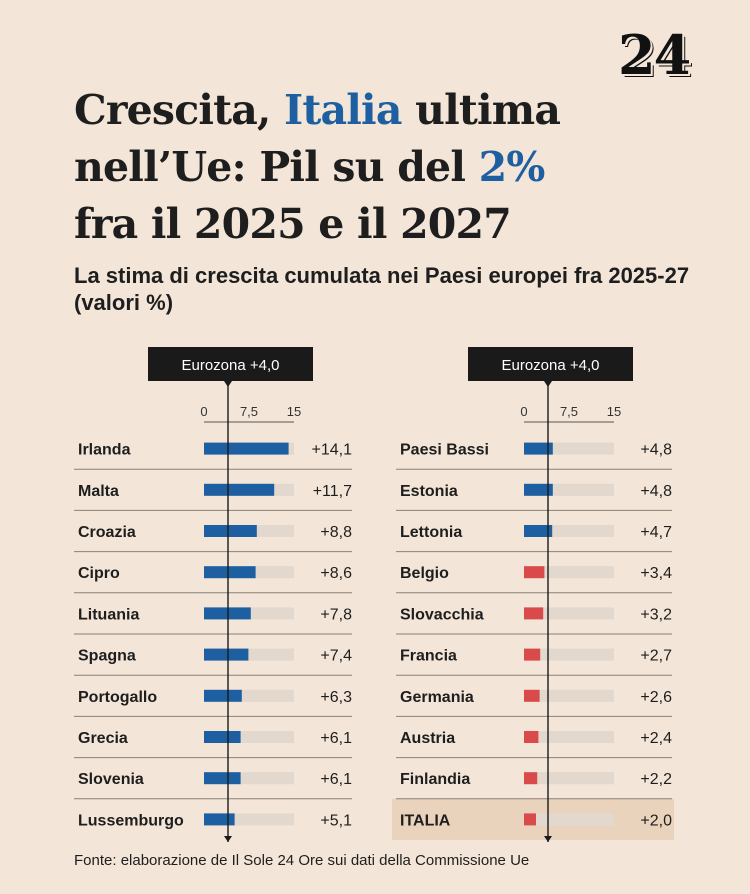 This screenshot has height=894, width=750. What do you see at coordinates (530, 819) in the screenshot?
I see `bar-italia` at bounding box center [530, 819].